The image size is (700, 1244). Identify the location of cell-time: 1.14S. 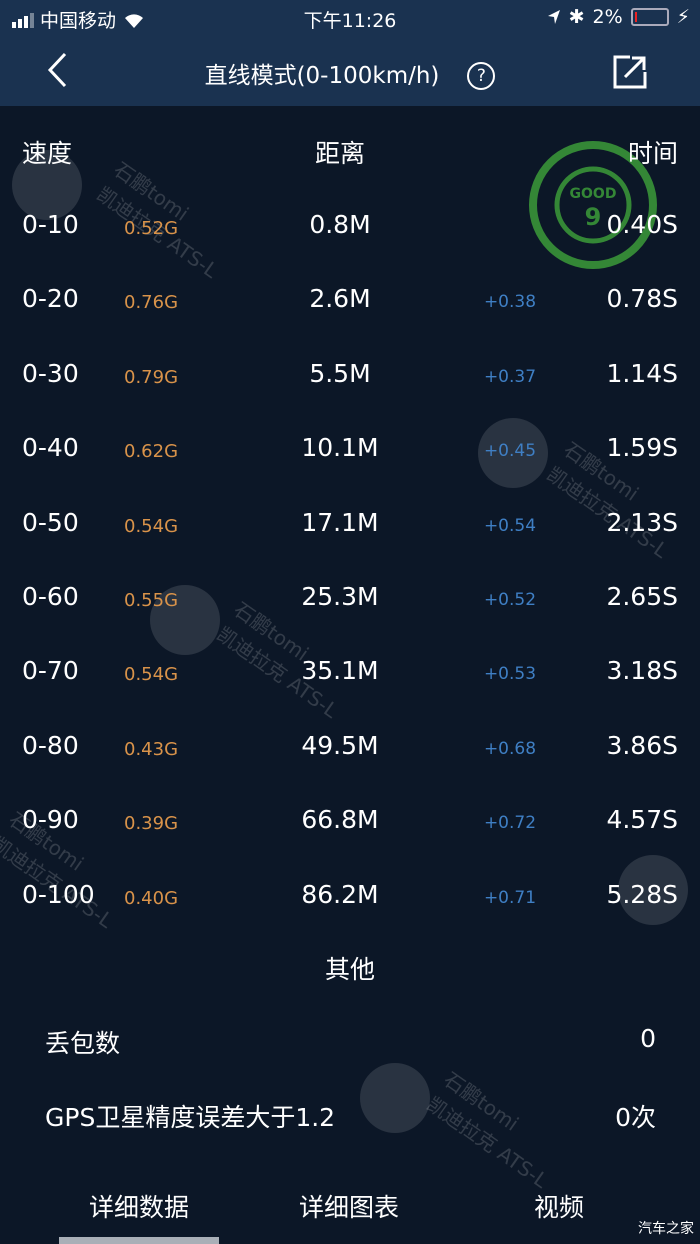
(642, 373).